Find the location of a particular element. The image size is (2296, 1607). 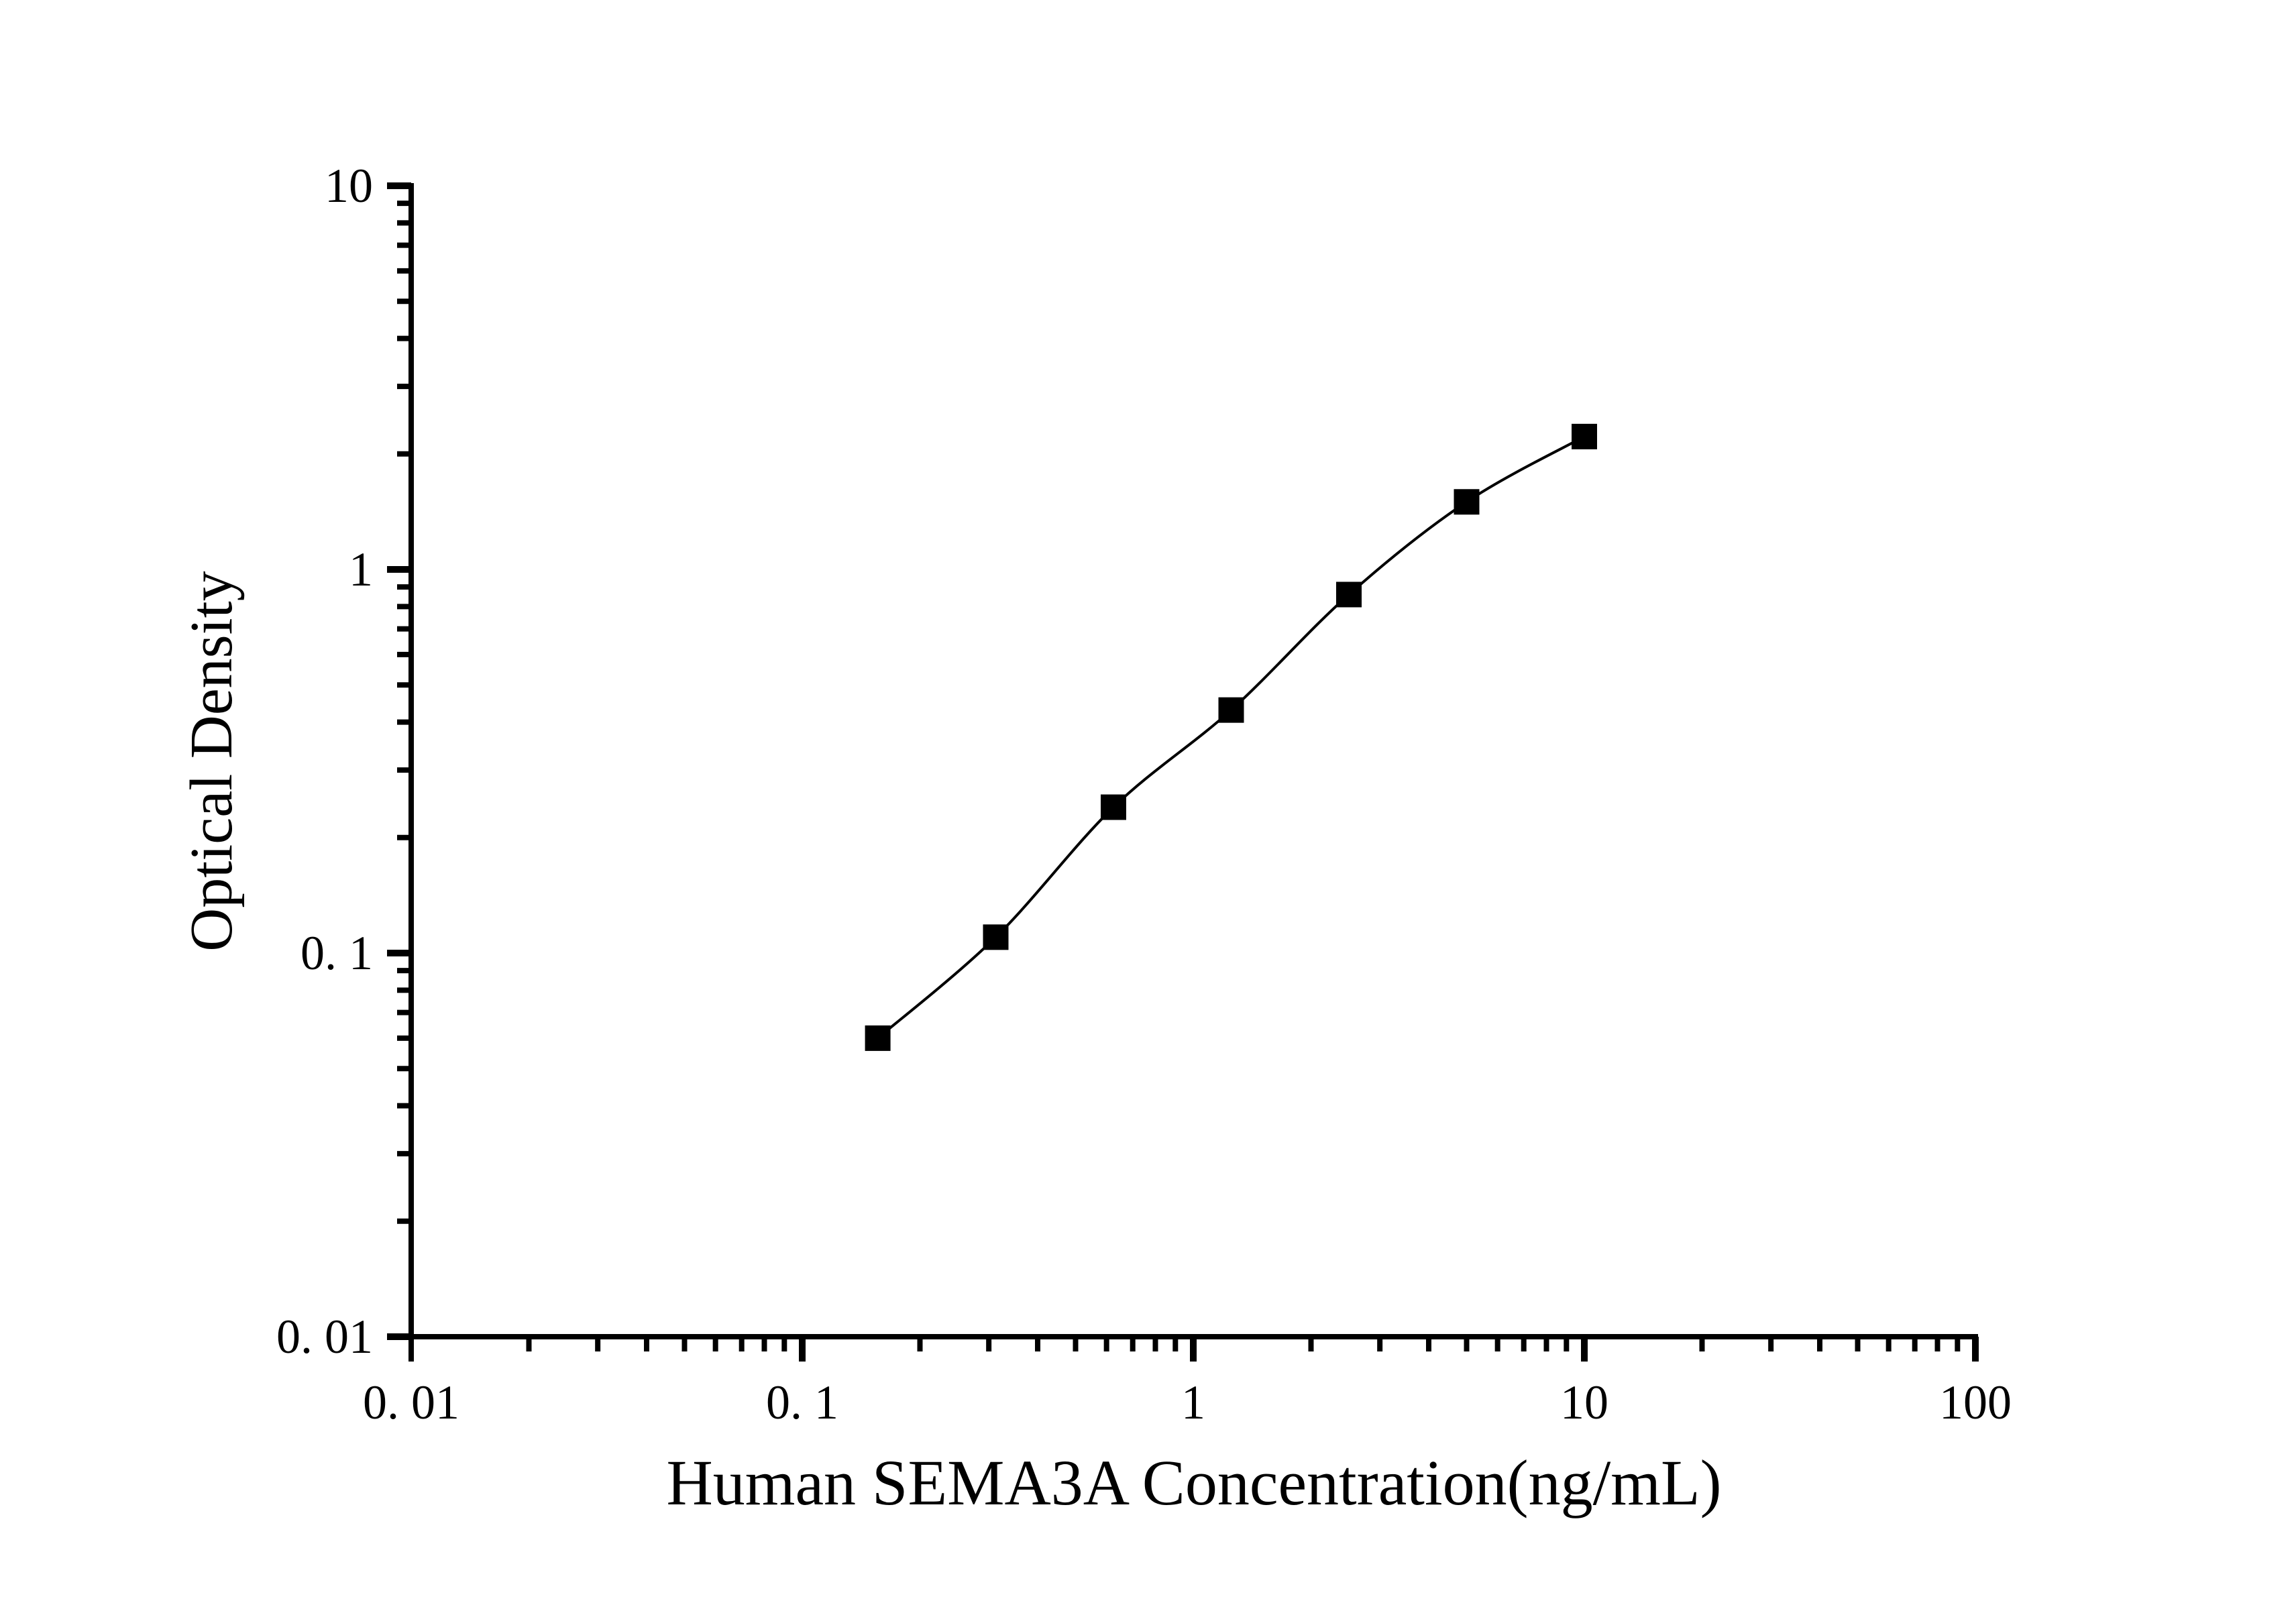

y-tick-label: 0. 1 is located at coordinates (336, 953).